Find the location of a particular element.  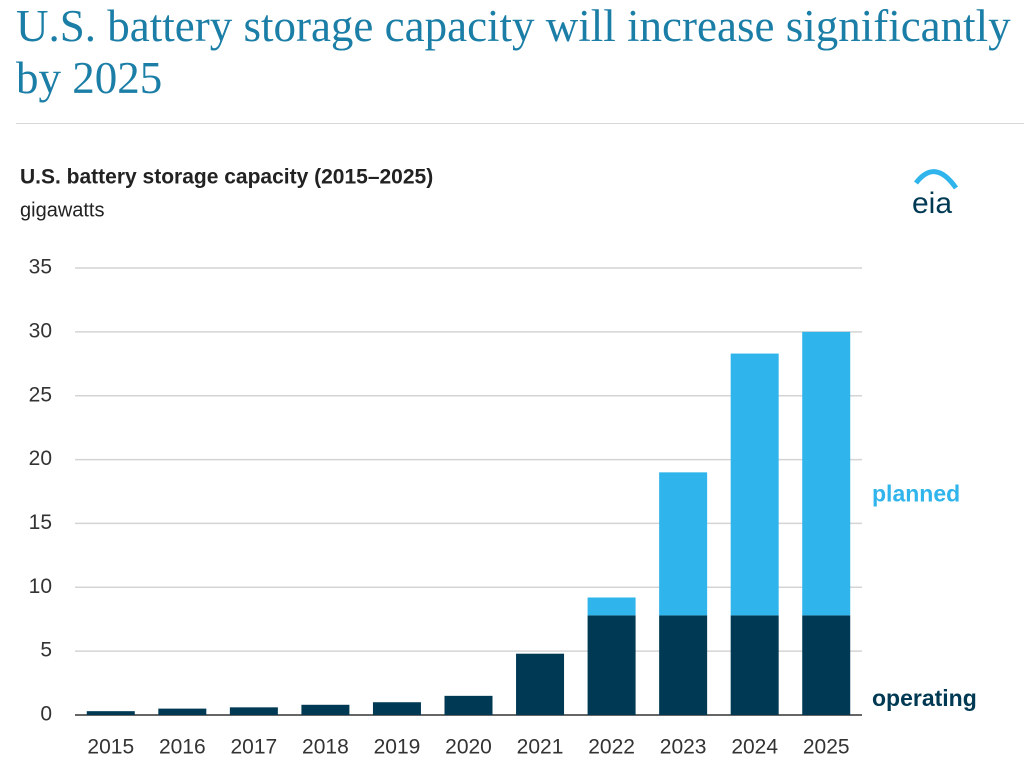

x-tick-label: 2019 is located at coordinates (397, 747).